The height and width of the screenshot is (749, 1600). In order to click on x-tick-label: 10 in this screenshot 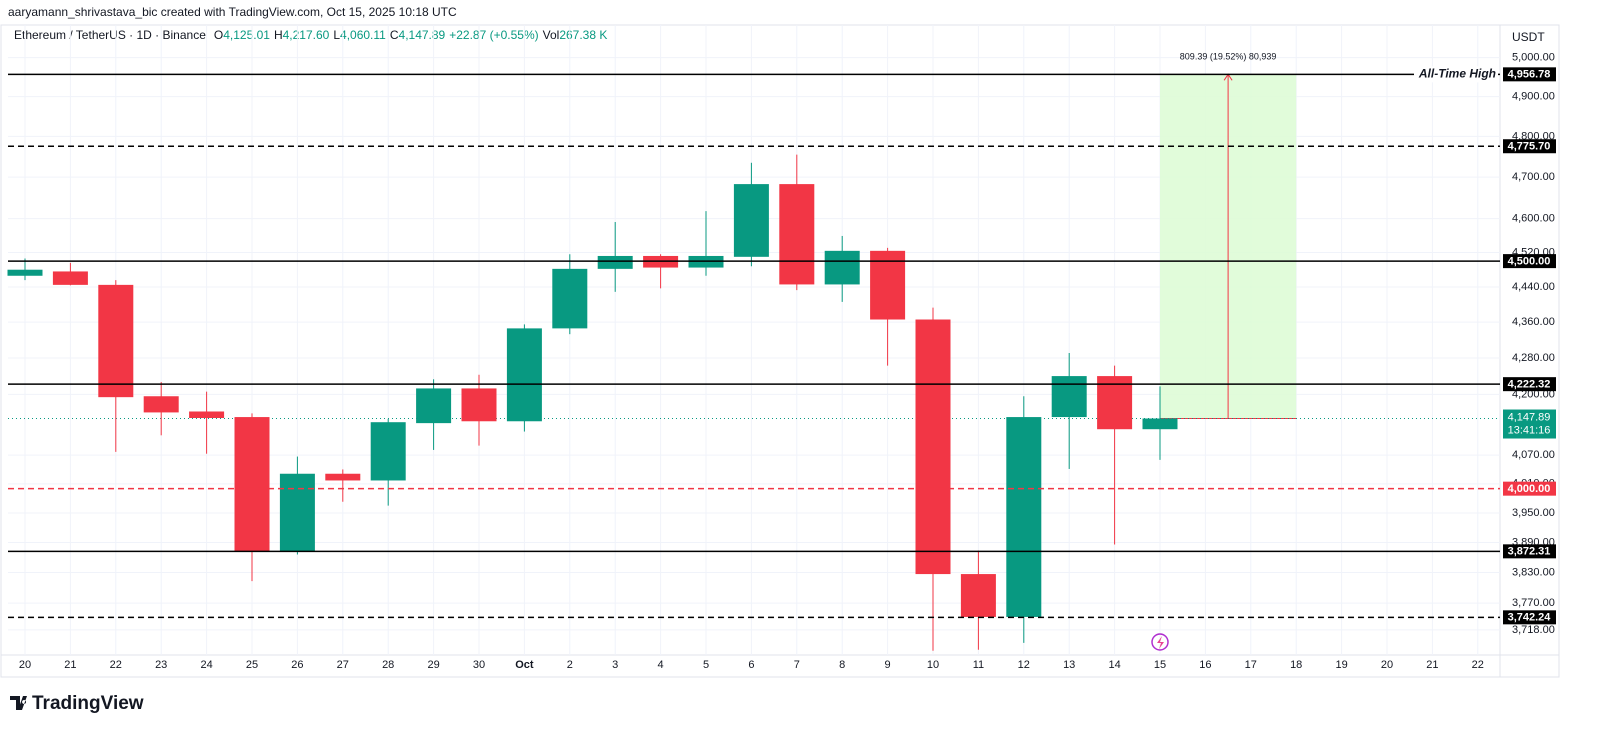, I will do `click(933, 665)`.